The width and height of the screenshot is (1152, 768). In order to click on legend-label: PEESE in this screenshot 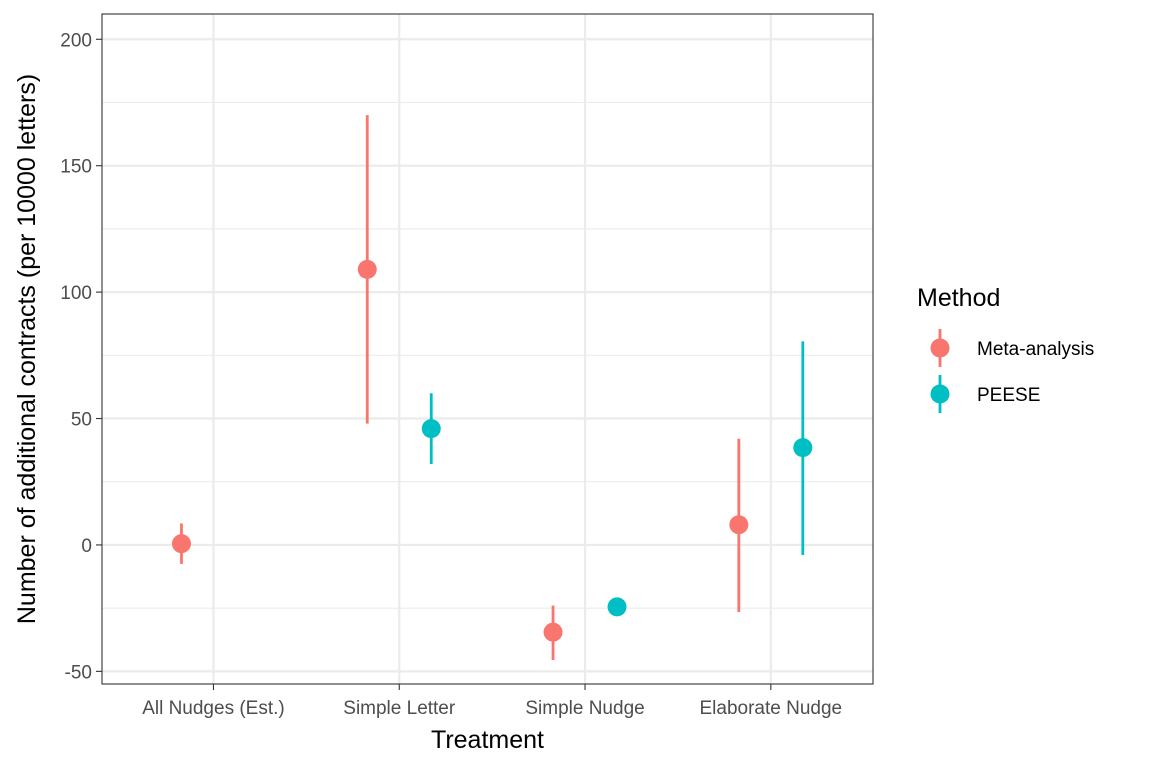, I will do `click(1008, 395)`.